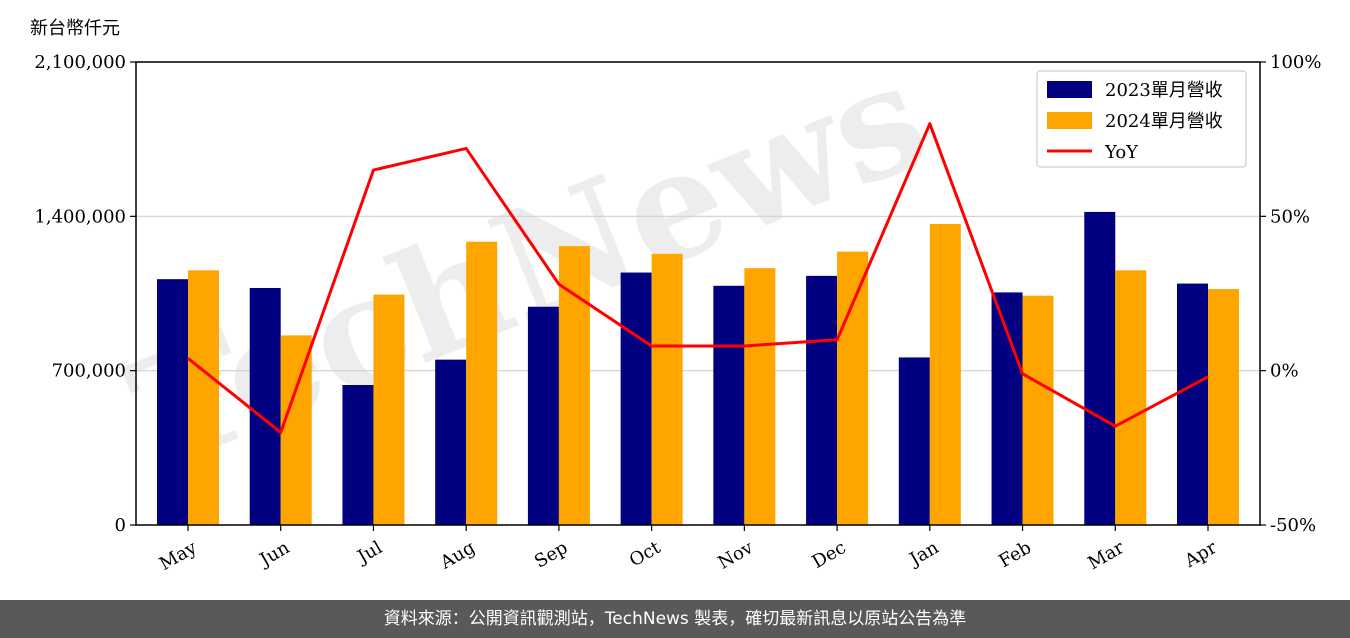 Image resolution: width=1350 pixels, height=638 pixels. Describe the element at coordinates (914, 441) in the screenshot. I see `bar-2023-jan` at that location.